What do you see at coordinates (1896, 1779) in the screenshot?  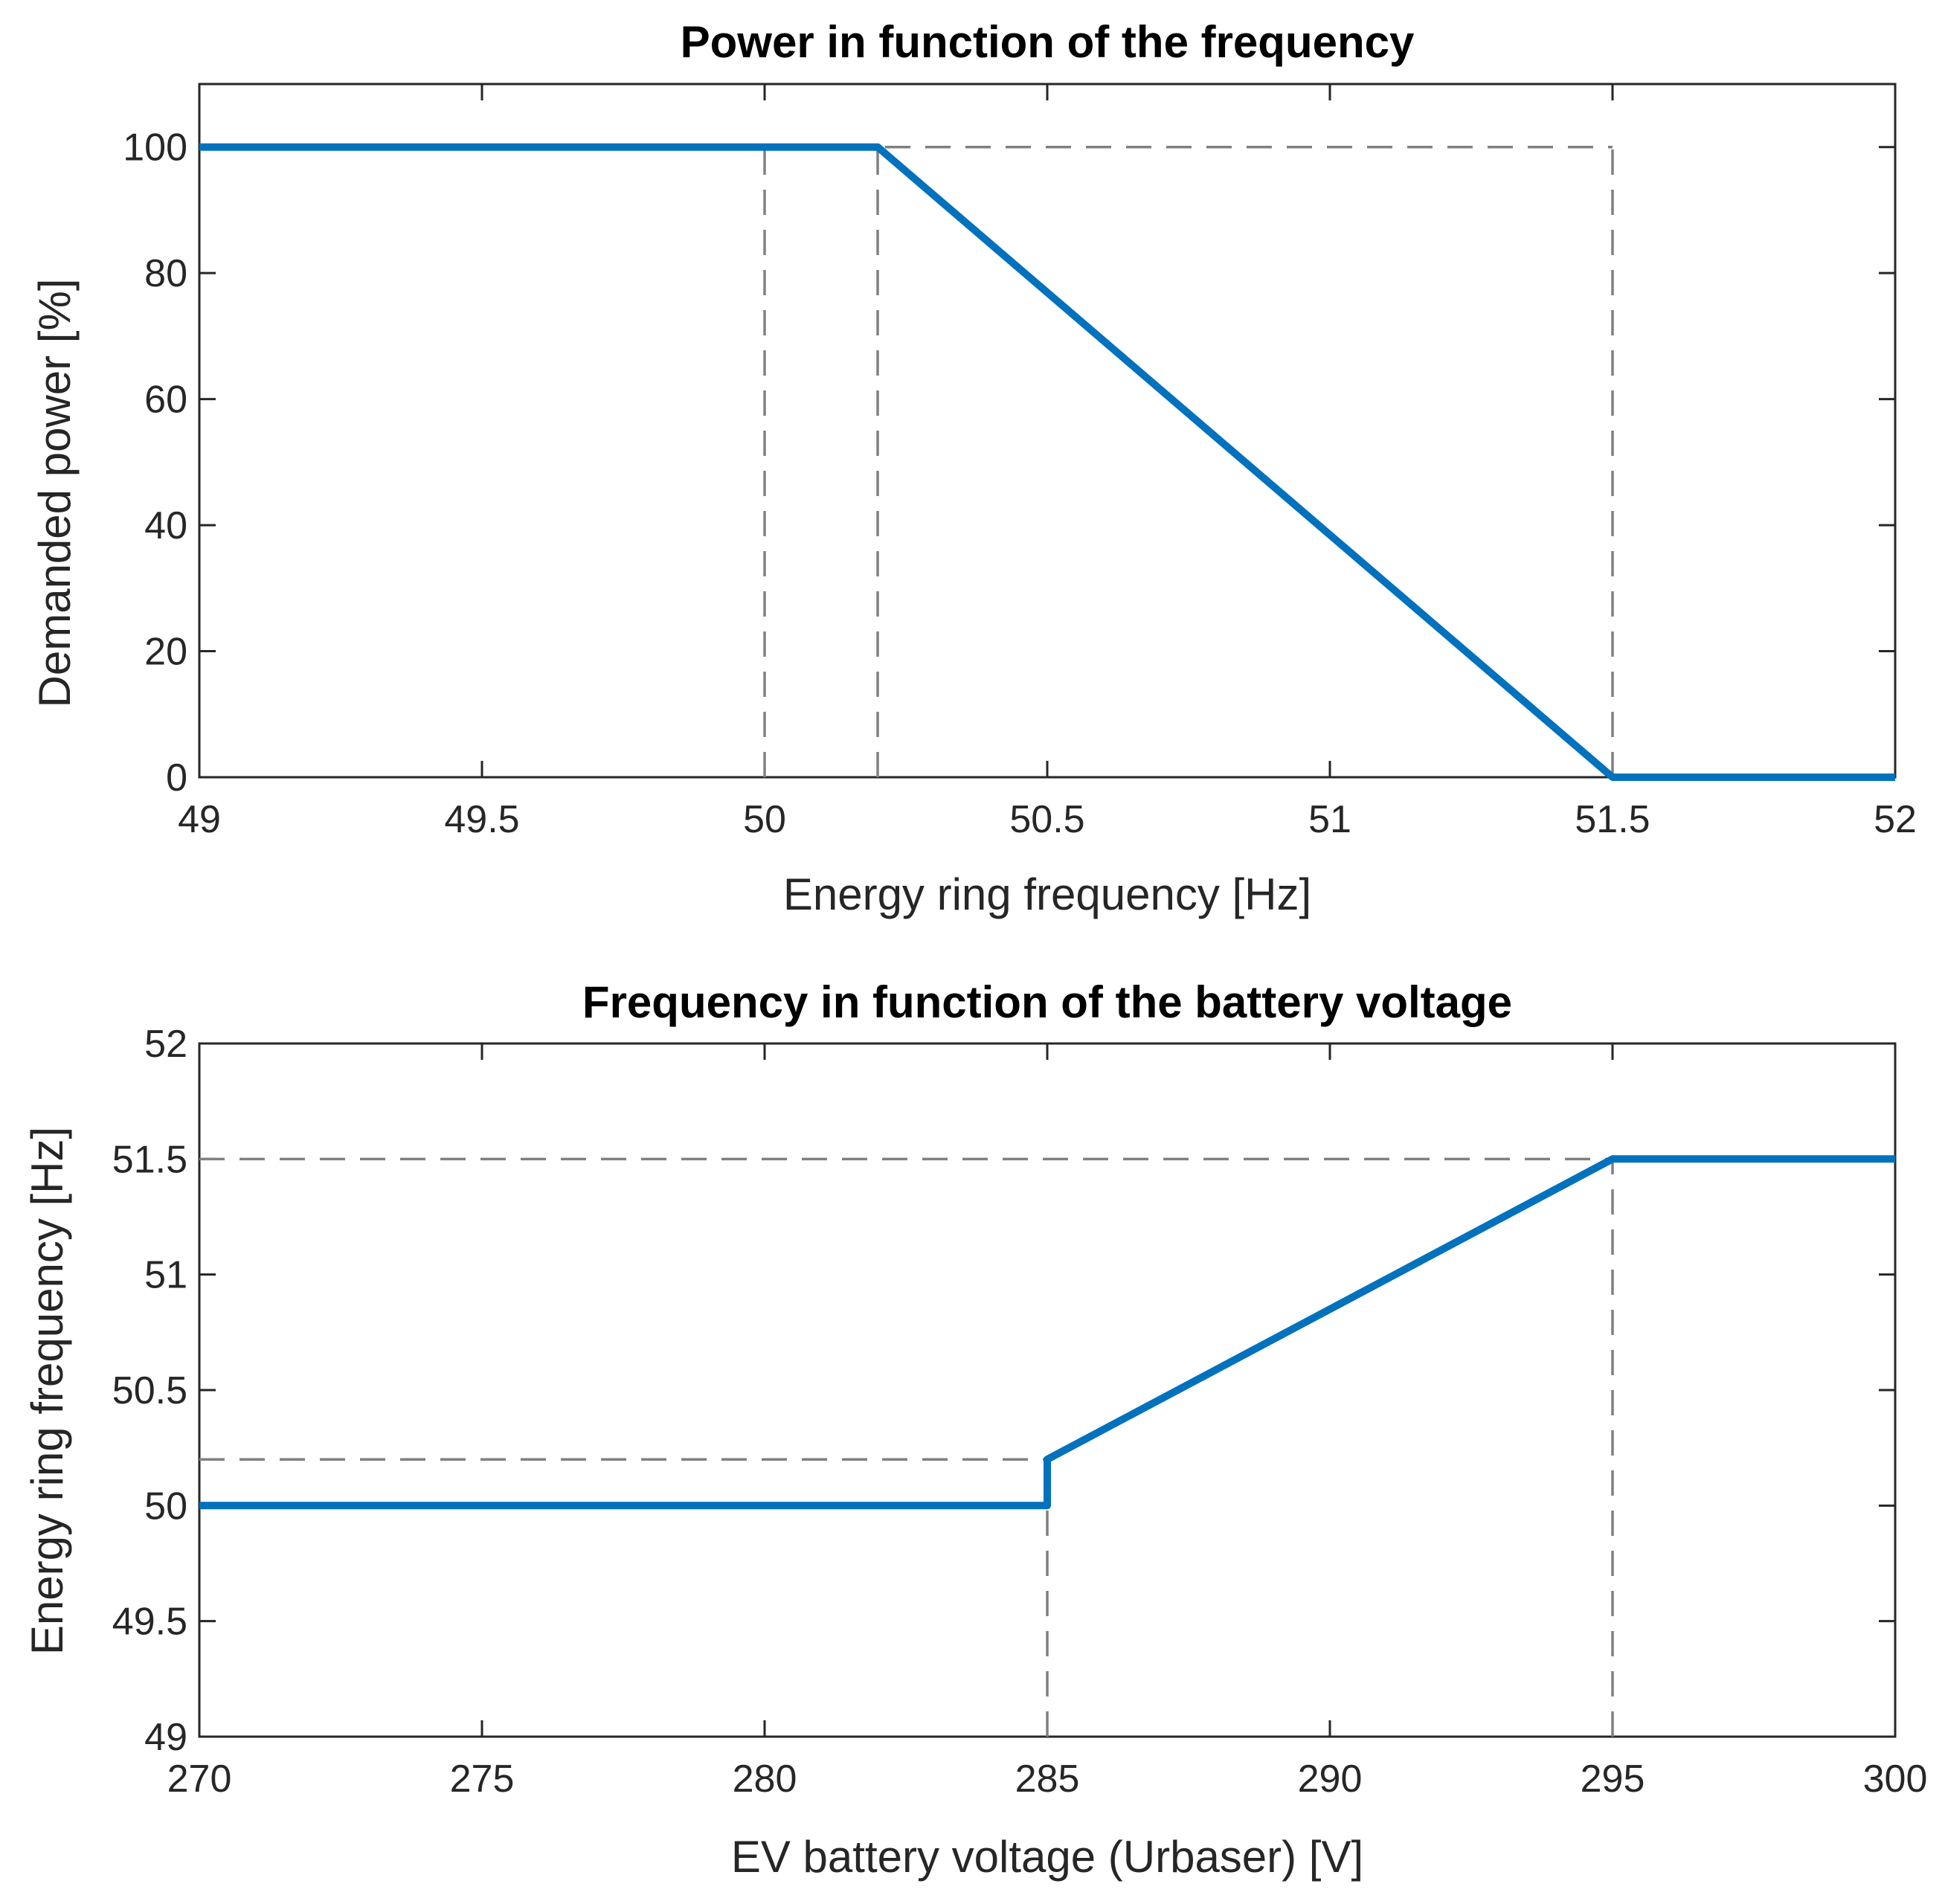 I see `x-tick-label: 300` at bounding box center [1896, 1779].